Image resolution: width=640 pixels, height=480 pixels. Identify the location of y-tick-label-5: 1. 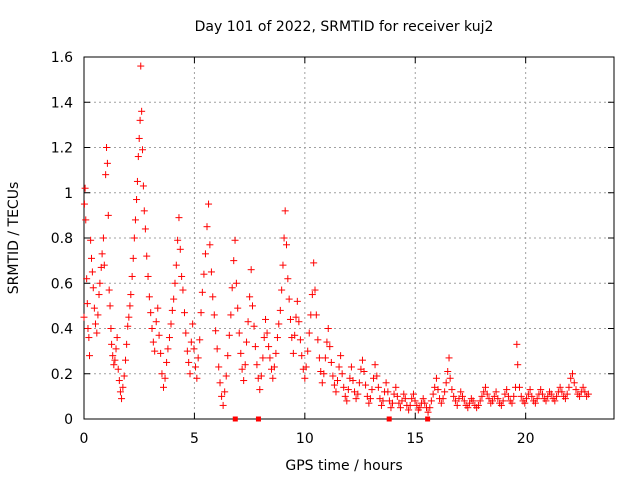
(68, 194).